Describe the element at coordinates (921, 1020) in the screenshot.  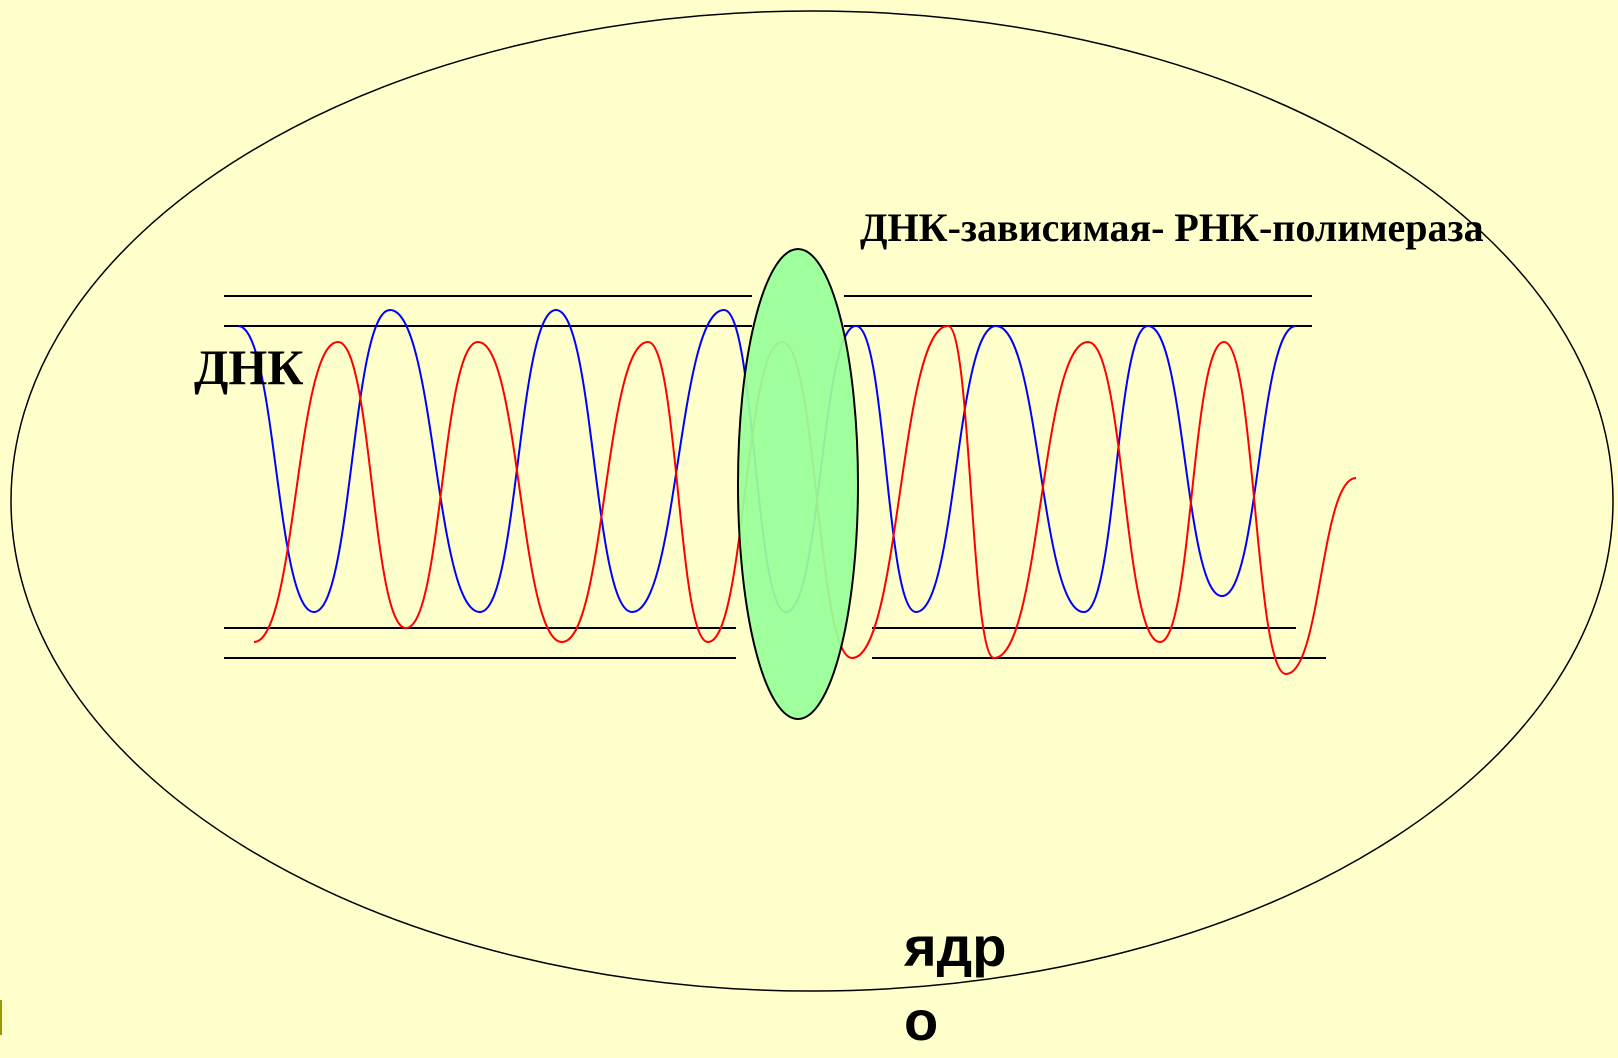
I see `nucleus-label-line2: о` at that location.